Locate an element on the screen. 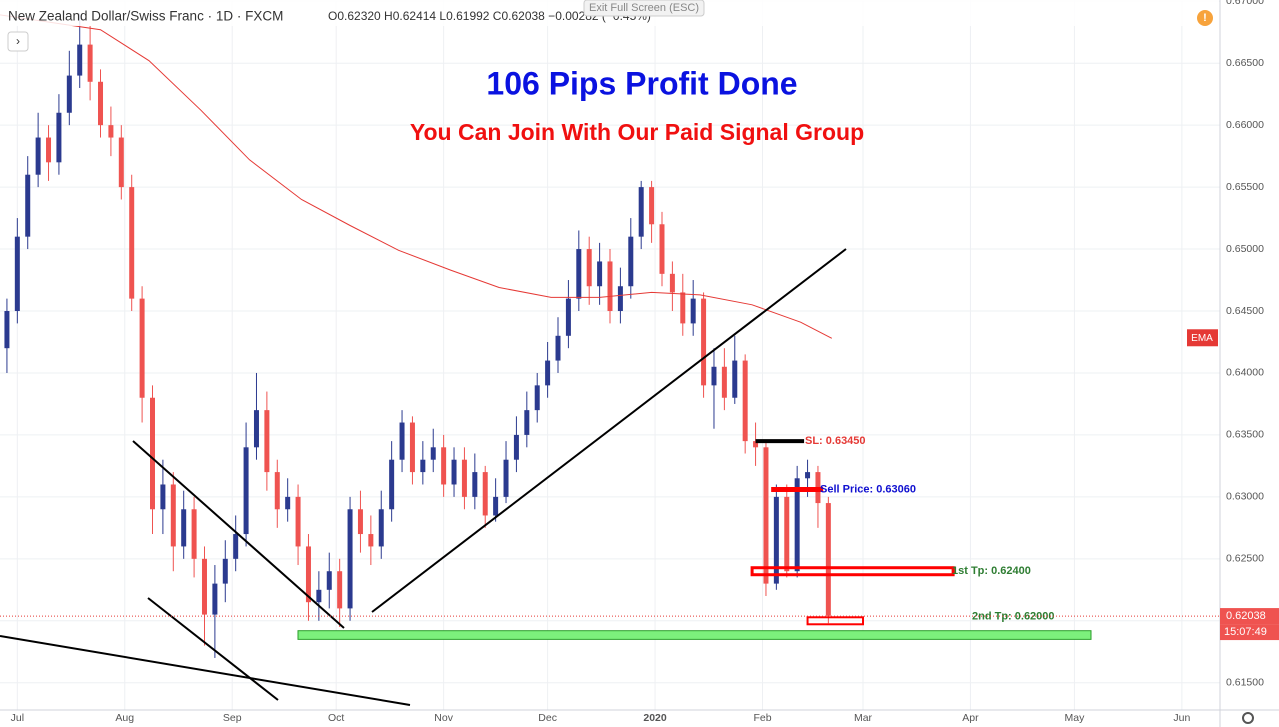 The width and height of the screenshot is (1279, 727). ema-tag is located at coordinates (1202, 338).